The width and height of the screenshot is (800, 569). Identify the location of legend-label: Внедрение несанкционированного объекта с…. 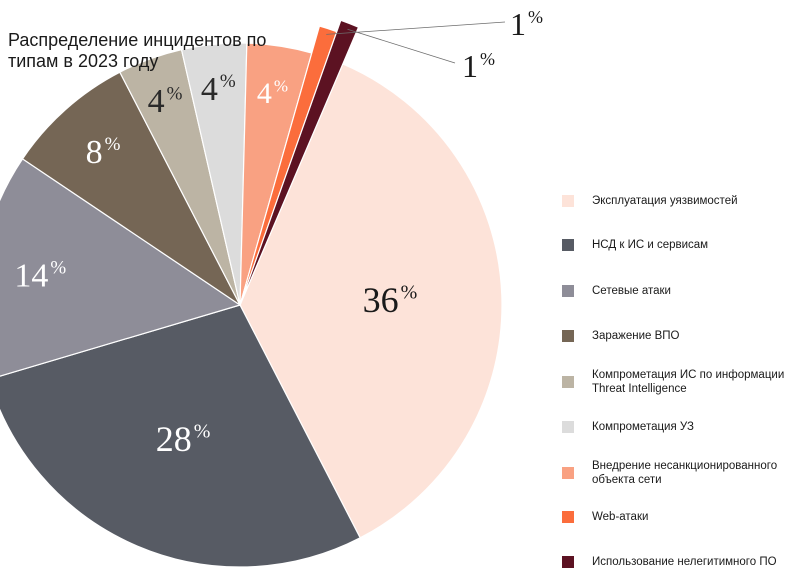
(685, 473).